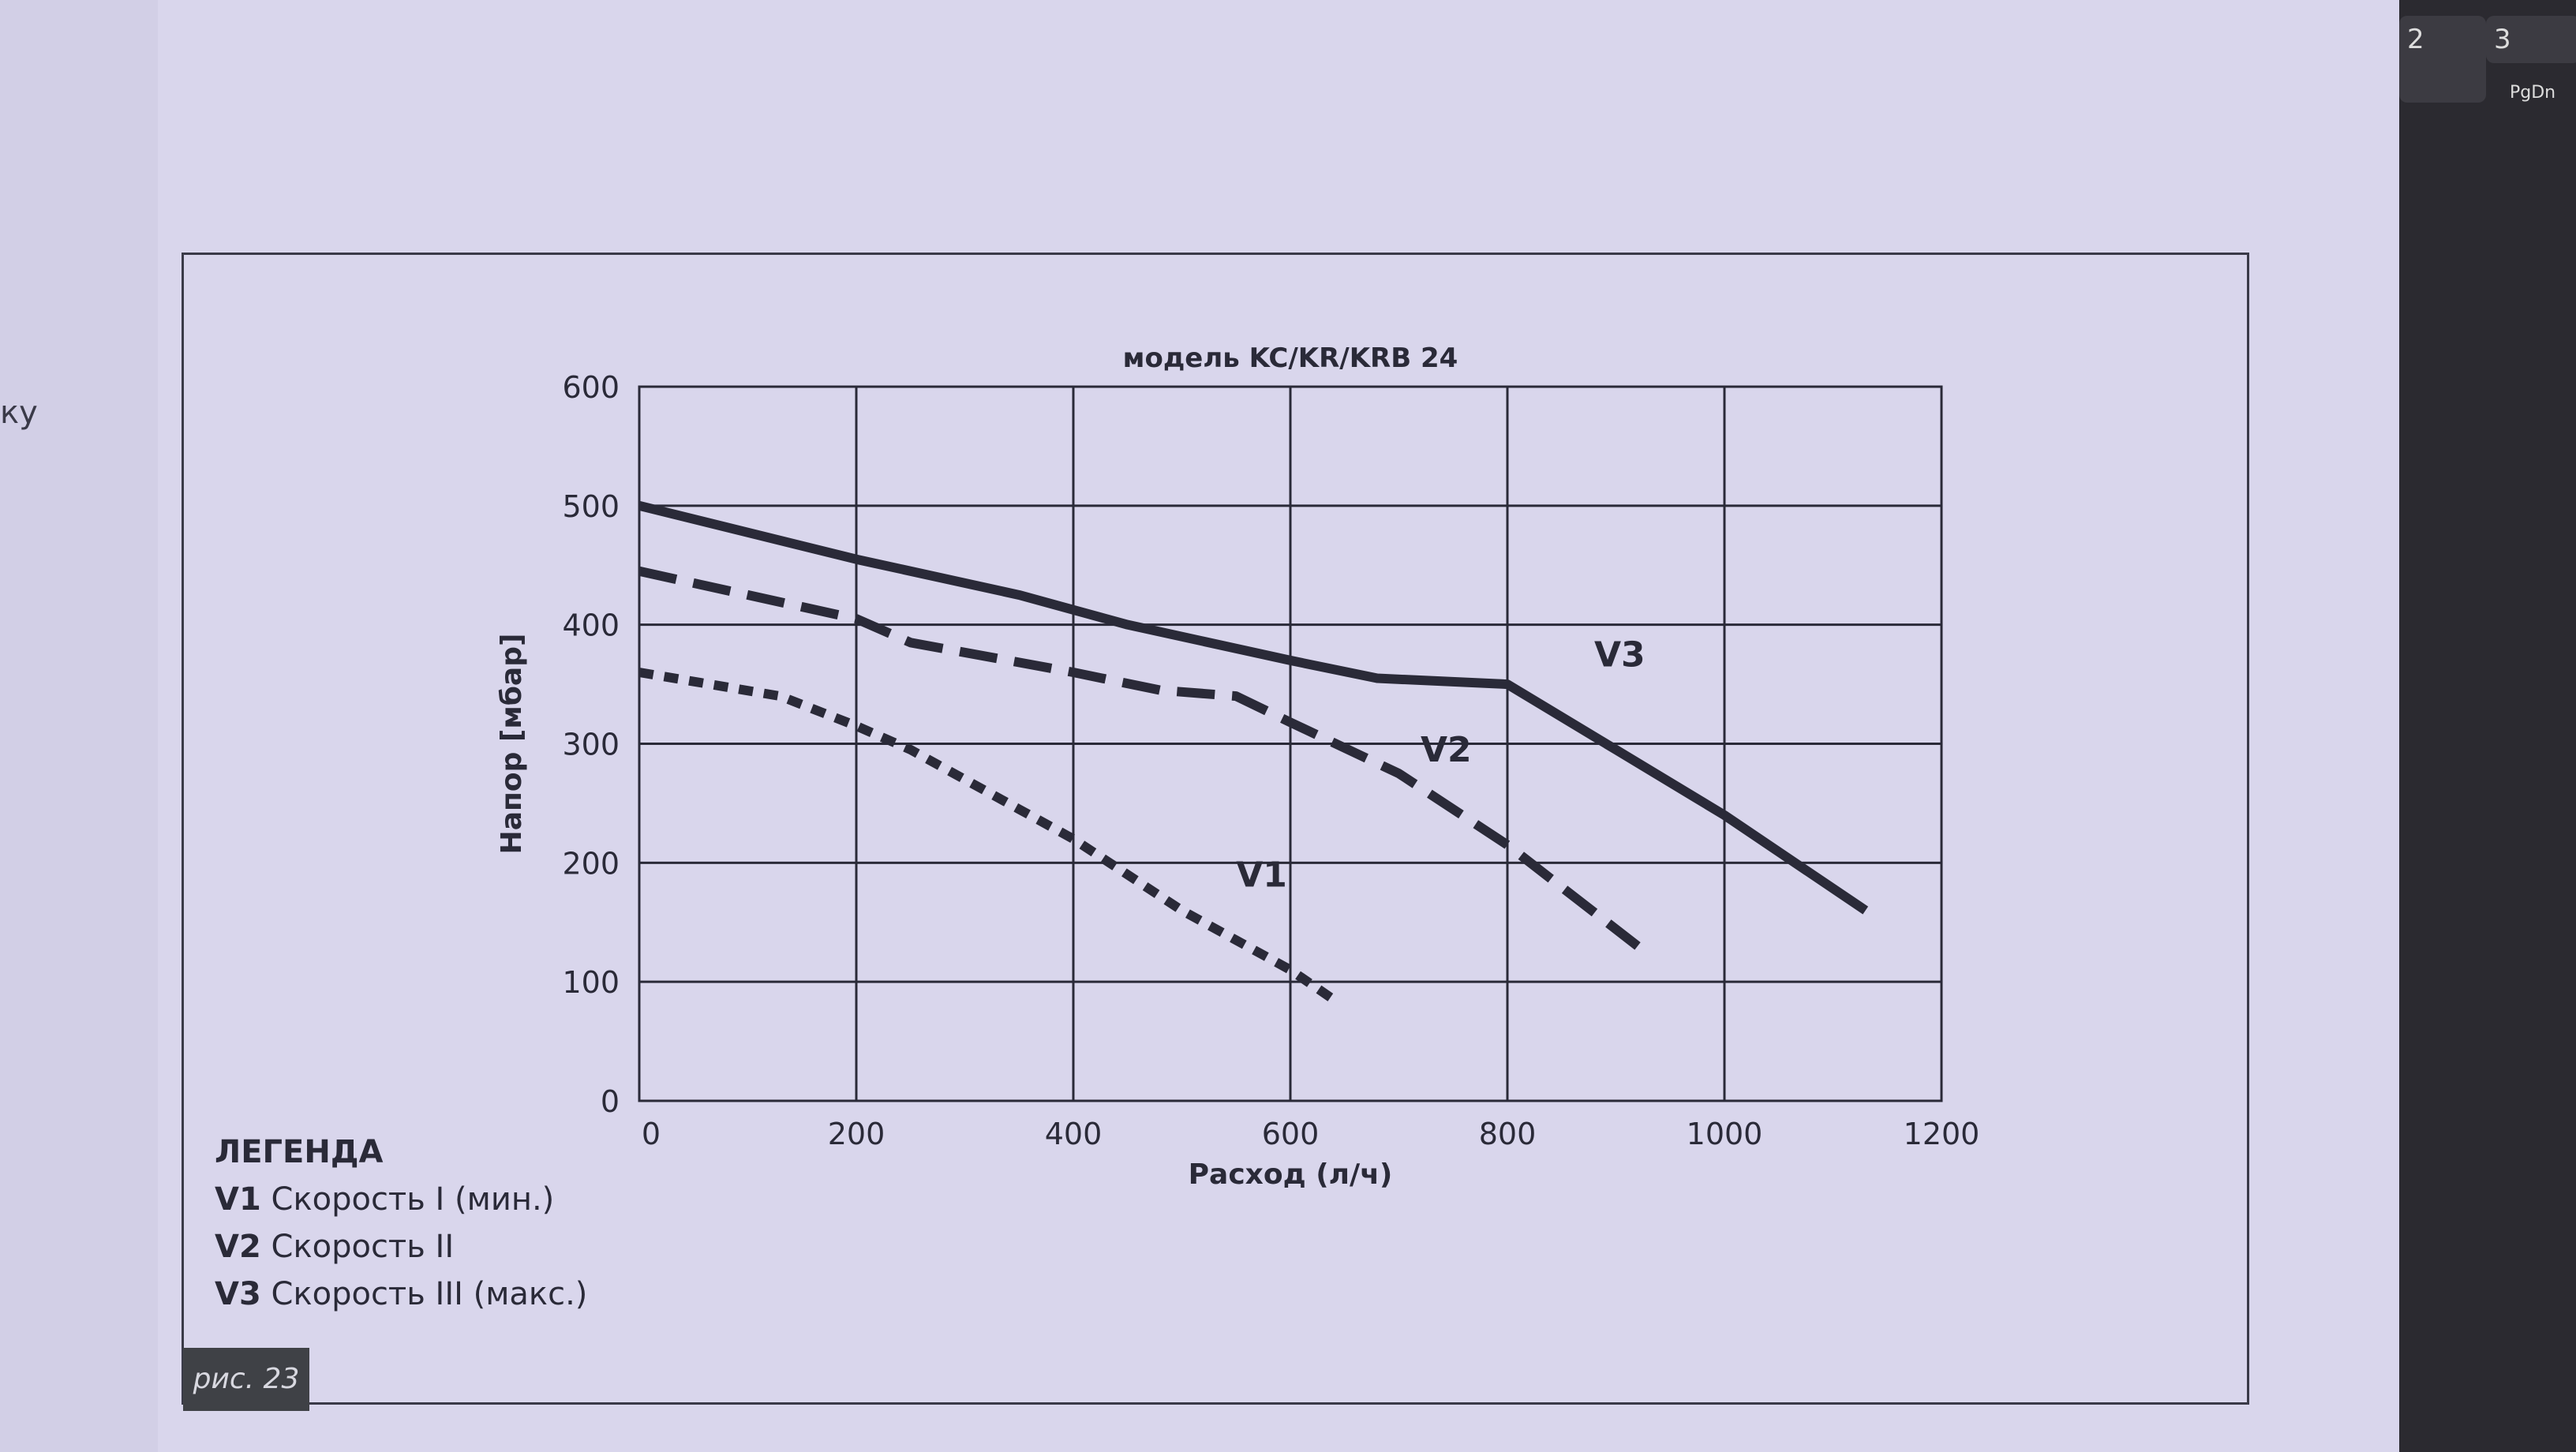  Describe the element at coordinates (19, 413) in the screenshot. I see `adjacent-page-text: ку` at that location.